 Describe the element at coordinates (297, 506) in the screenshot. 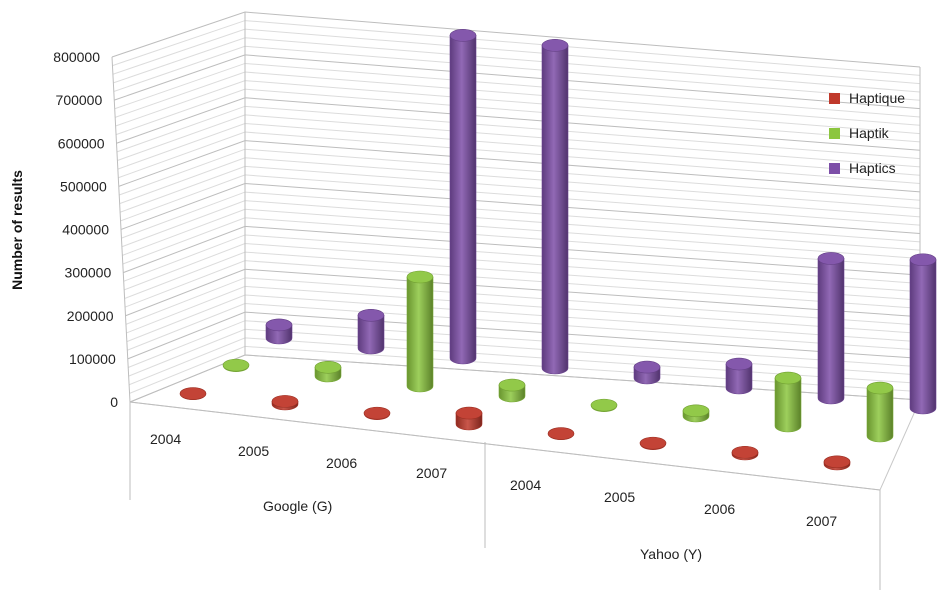

I see `group-label: Google (G)` at that location.